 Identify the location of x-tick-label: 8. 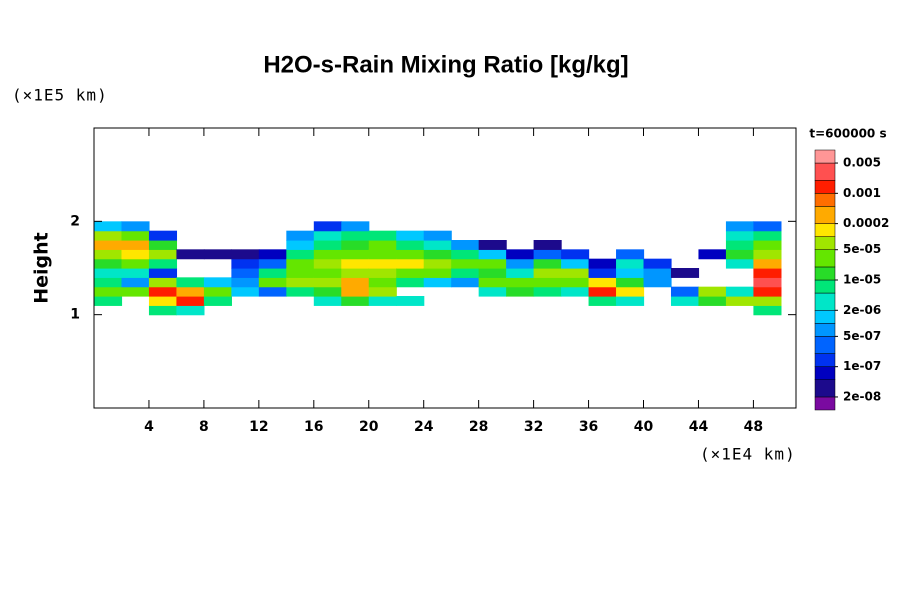
(204, 427).